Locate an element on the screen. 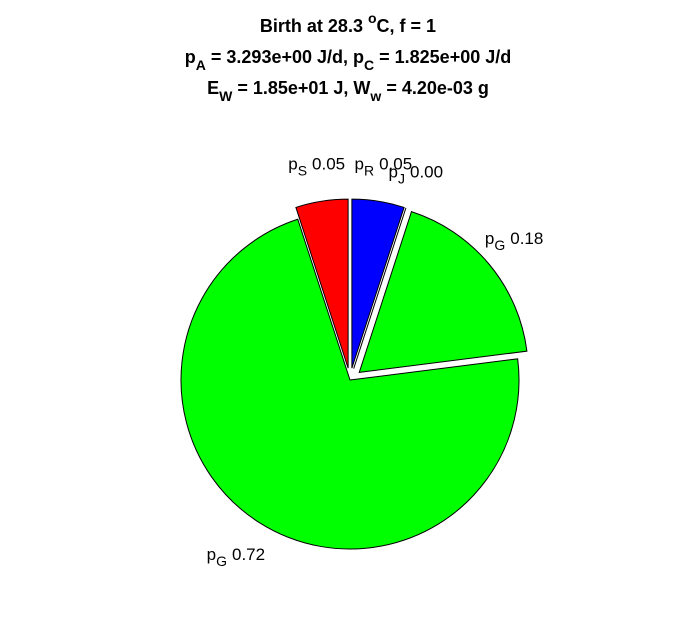 This screenshot has width=696, height=618. chart-title: Birth at 28.3 oC, f = 1 is located at coordinates (348, 23).